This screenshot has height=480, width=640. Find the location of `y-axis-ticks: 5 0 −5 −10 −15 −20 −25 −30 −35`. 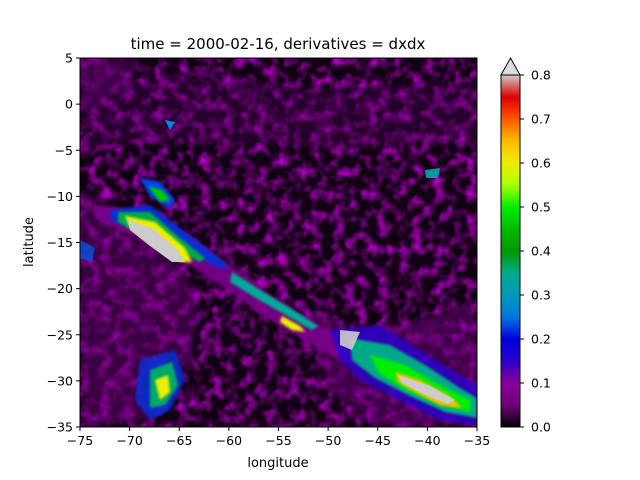

y-axis-ticks: 5 0 −5 −10 −15 −20 −25 −30 −35 is located at coordinates (63, 243).